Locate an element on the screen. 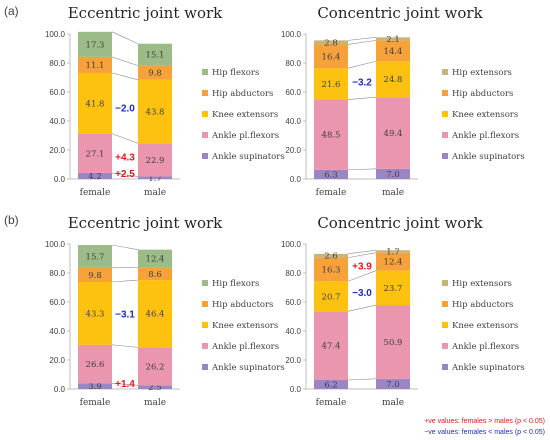 Image resolution: width=550 pixels, height=440 pixels. legend-swatch-hip-flexors is located at coordinates (205, 283).